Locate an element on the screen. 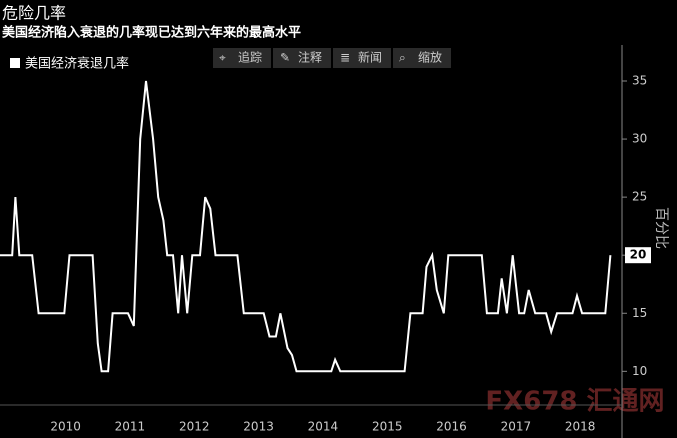  x-tick-label: 2015 is located at coordinates (387, 427).